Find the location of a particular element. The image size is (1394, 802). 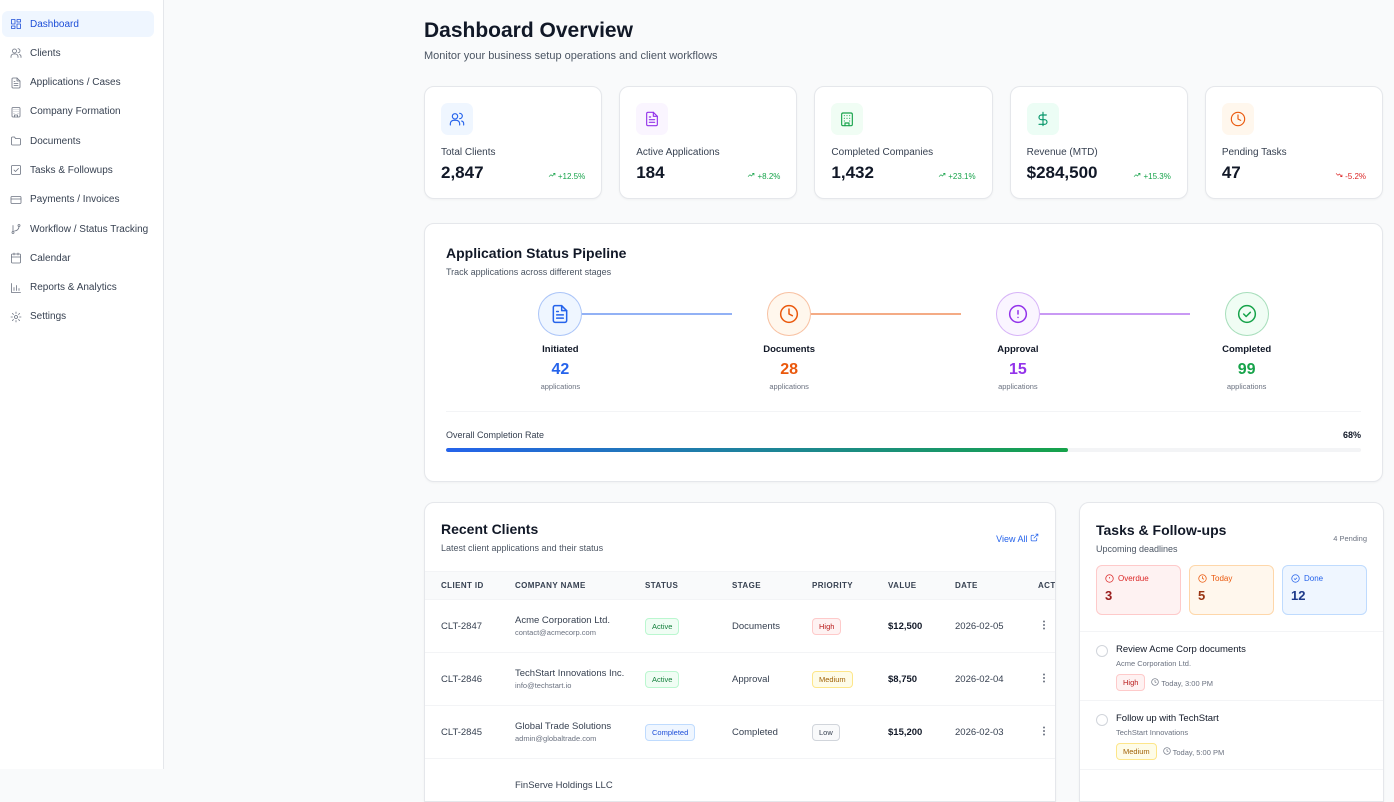

nav-label: Company Formation is located at coordinates (75, 111).